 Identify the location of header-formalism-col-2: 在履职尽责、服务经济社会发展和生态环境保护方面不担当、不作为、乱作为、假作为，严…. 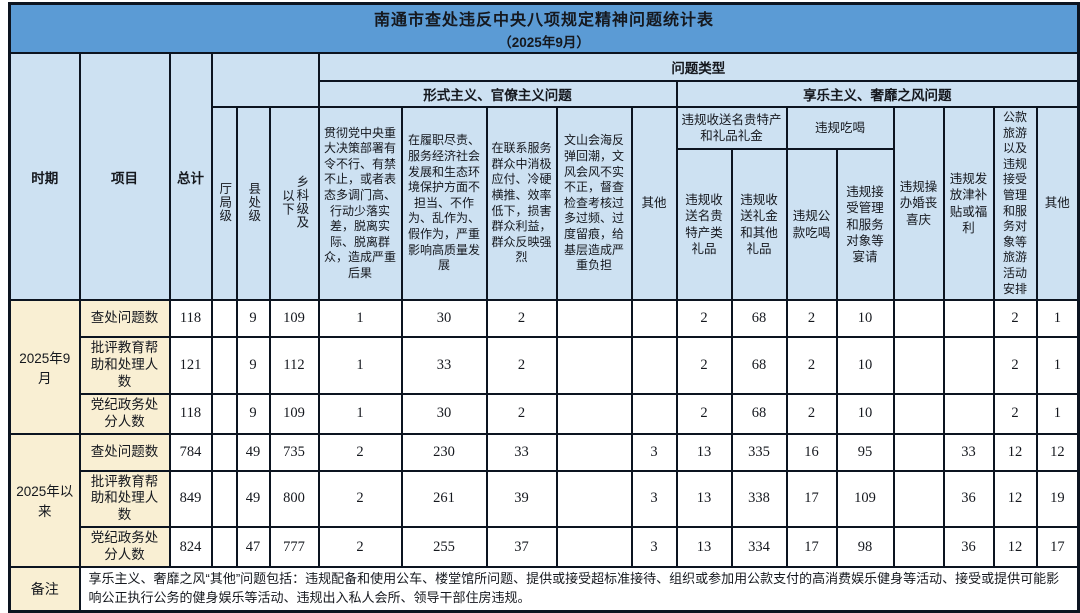
(444, 203).